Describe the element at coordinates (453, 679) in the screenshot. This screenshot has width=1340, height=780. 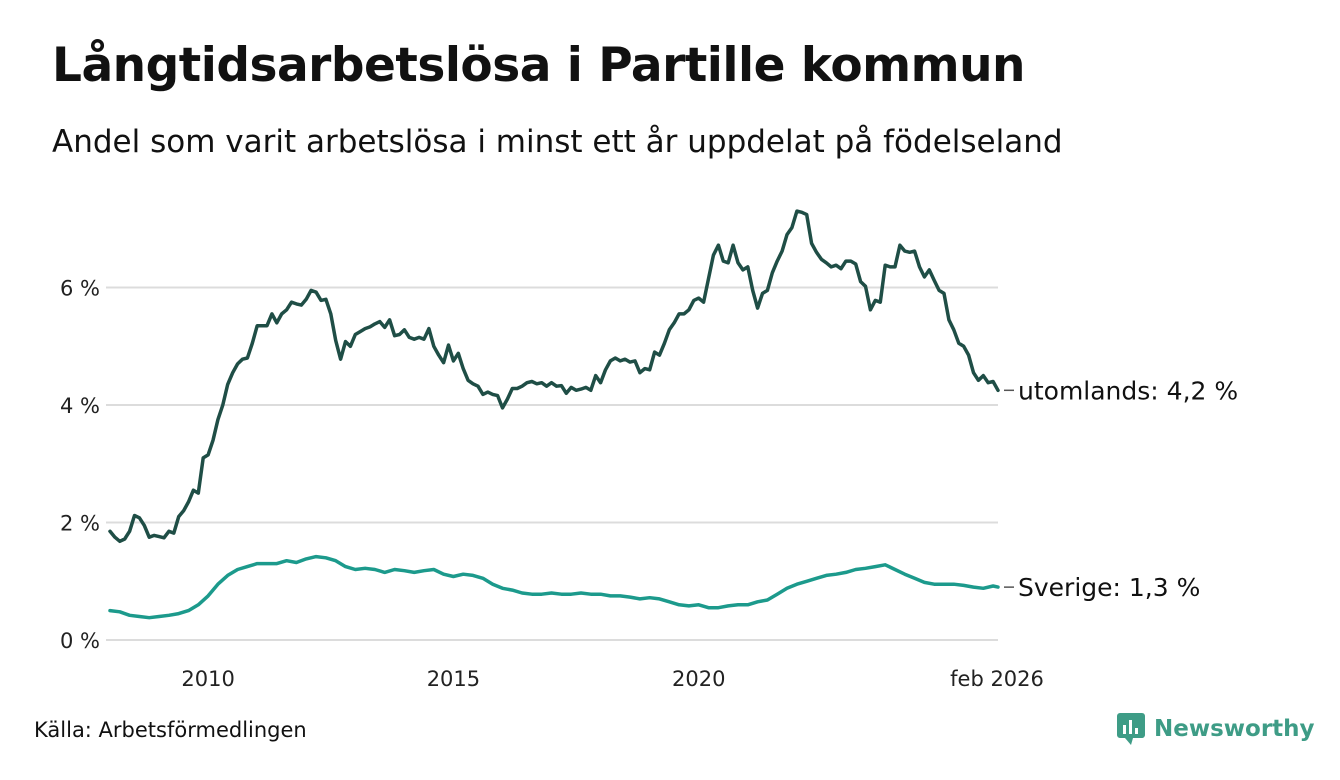
I see `x-tick-label: 2015` at that location.